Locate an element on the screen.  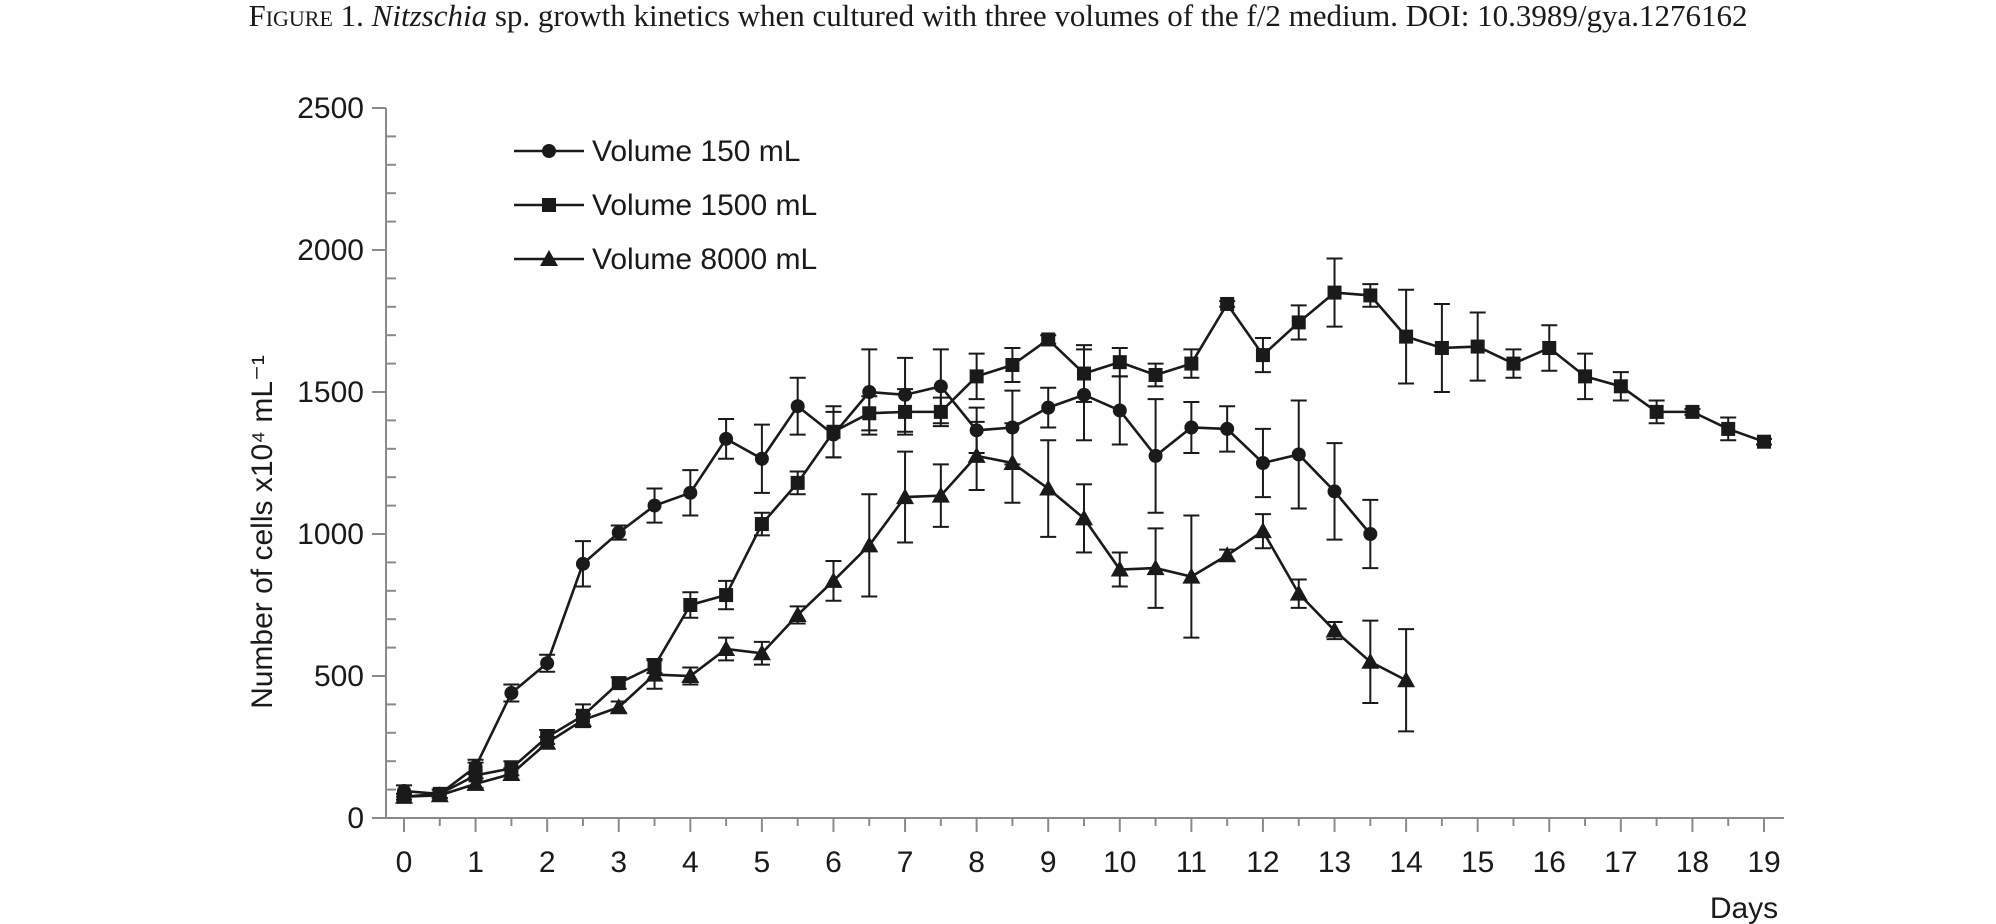
x-tick-label: 19 is located at coordinates (1763, 862).